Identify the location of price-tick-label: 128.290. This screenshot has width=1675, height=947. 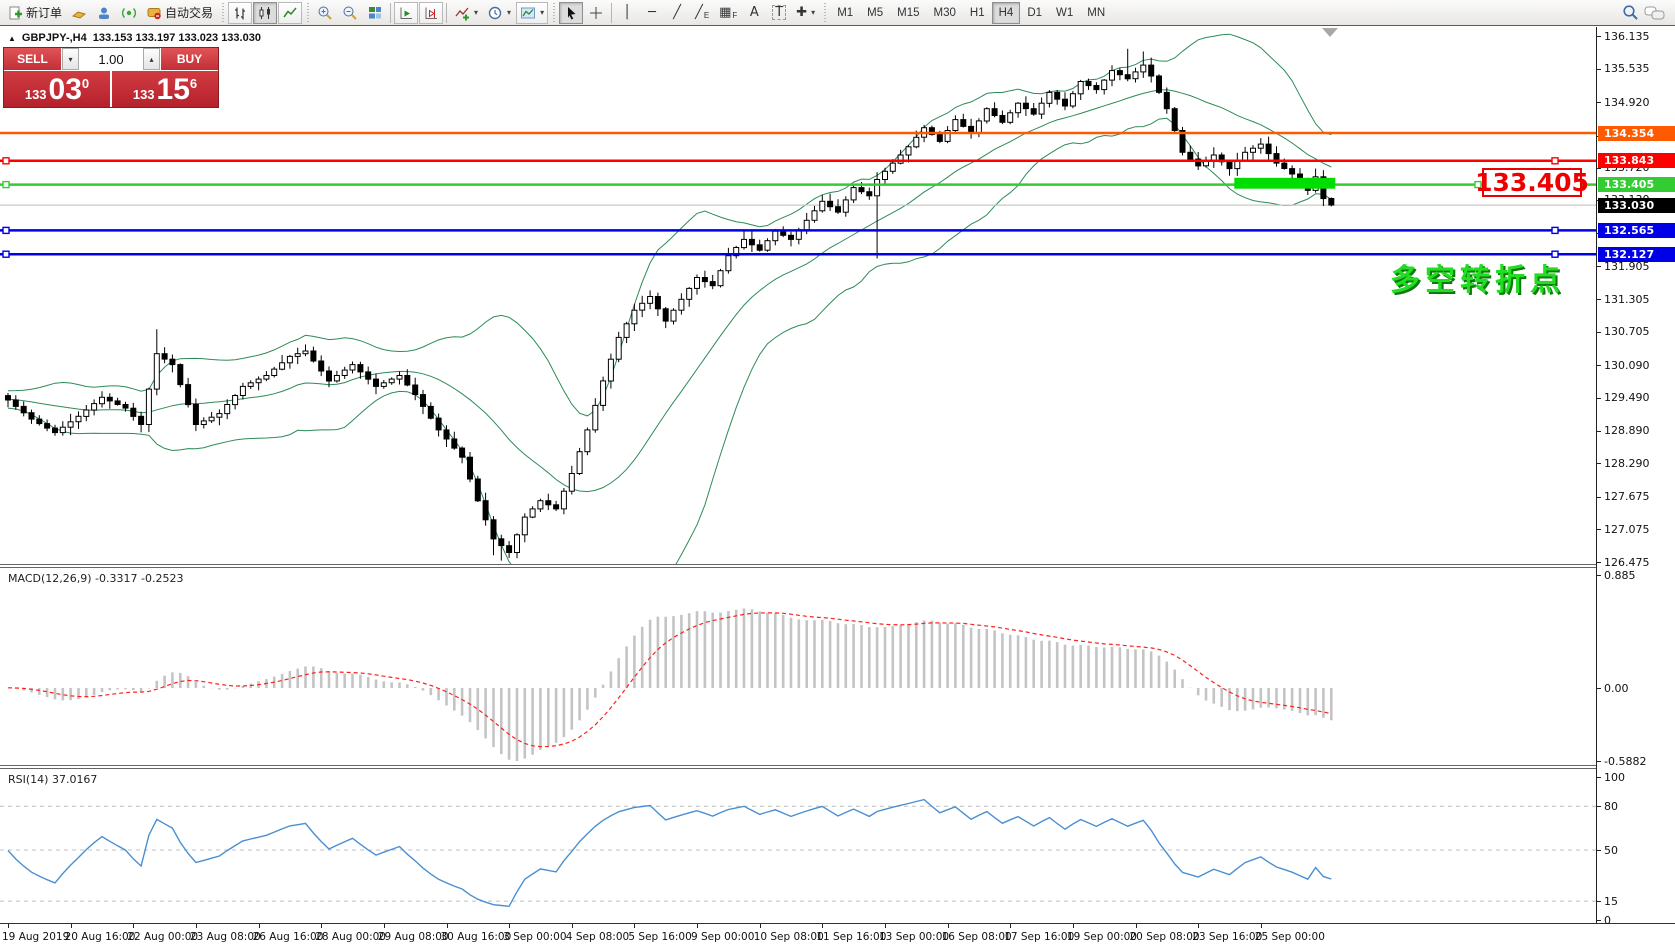
(1627, 463).